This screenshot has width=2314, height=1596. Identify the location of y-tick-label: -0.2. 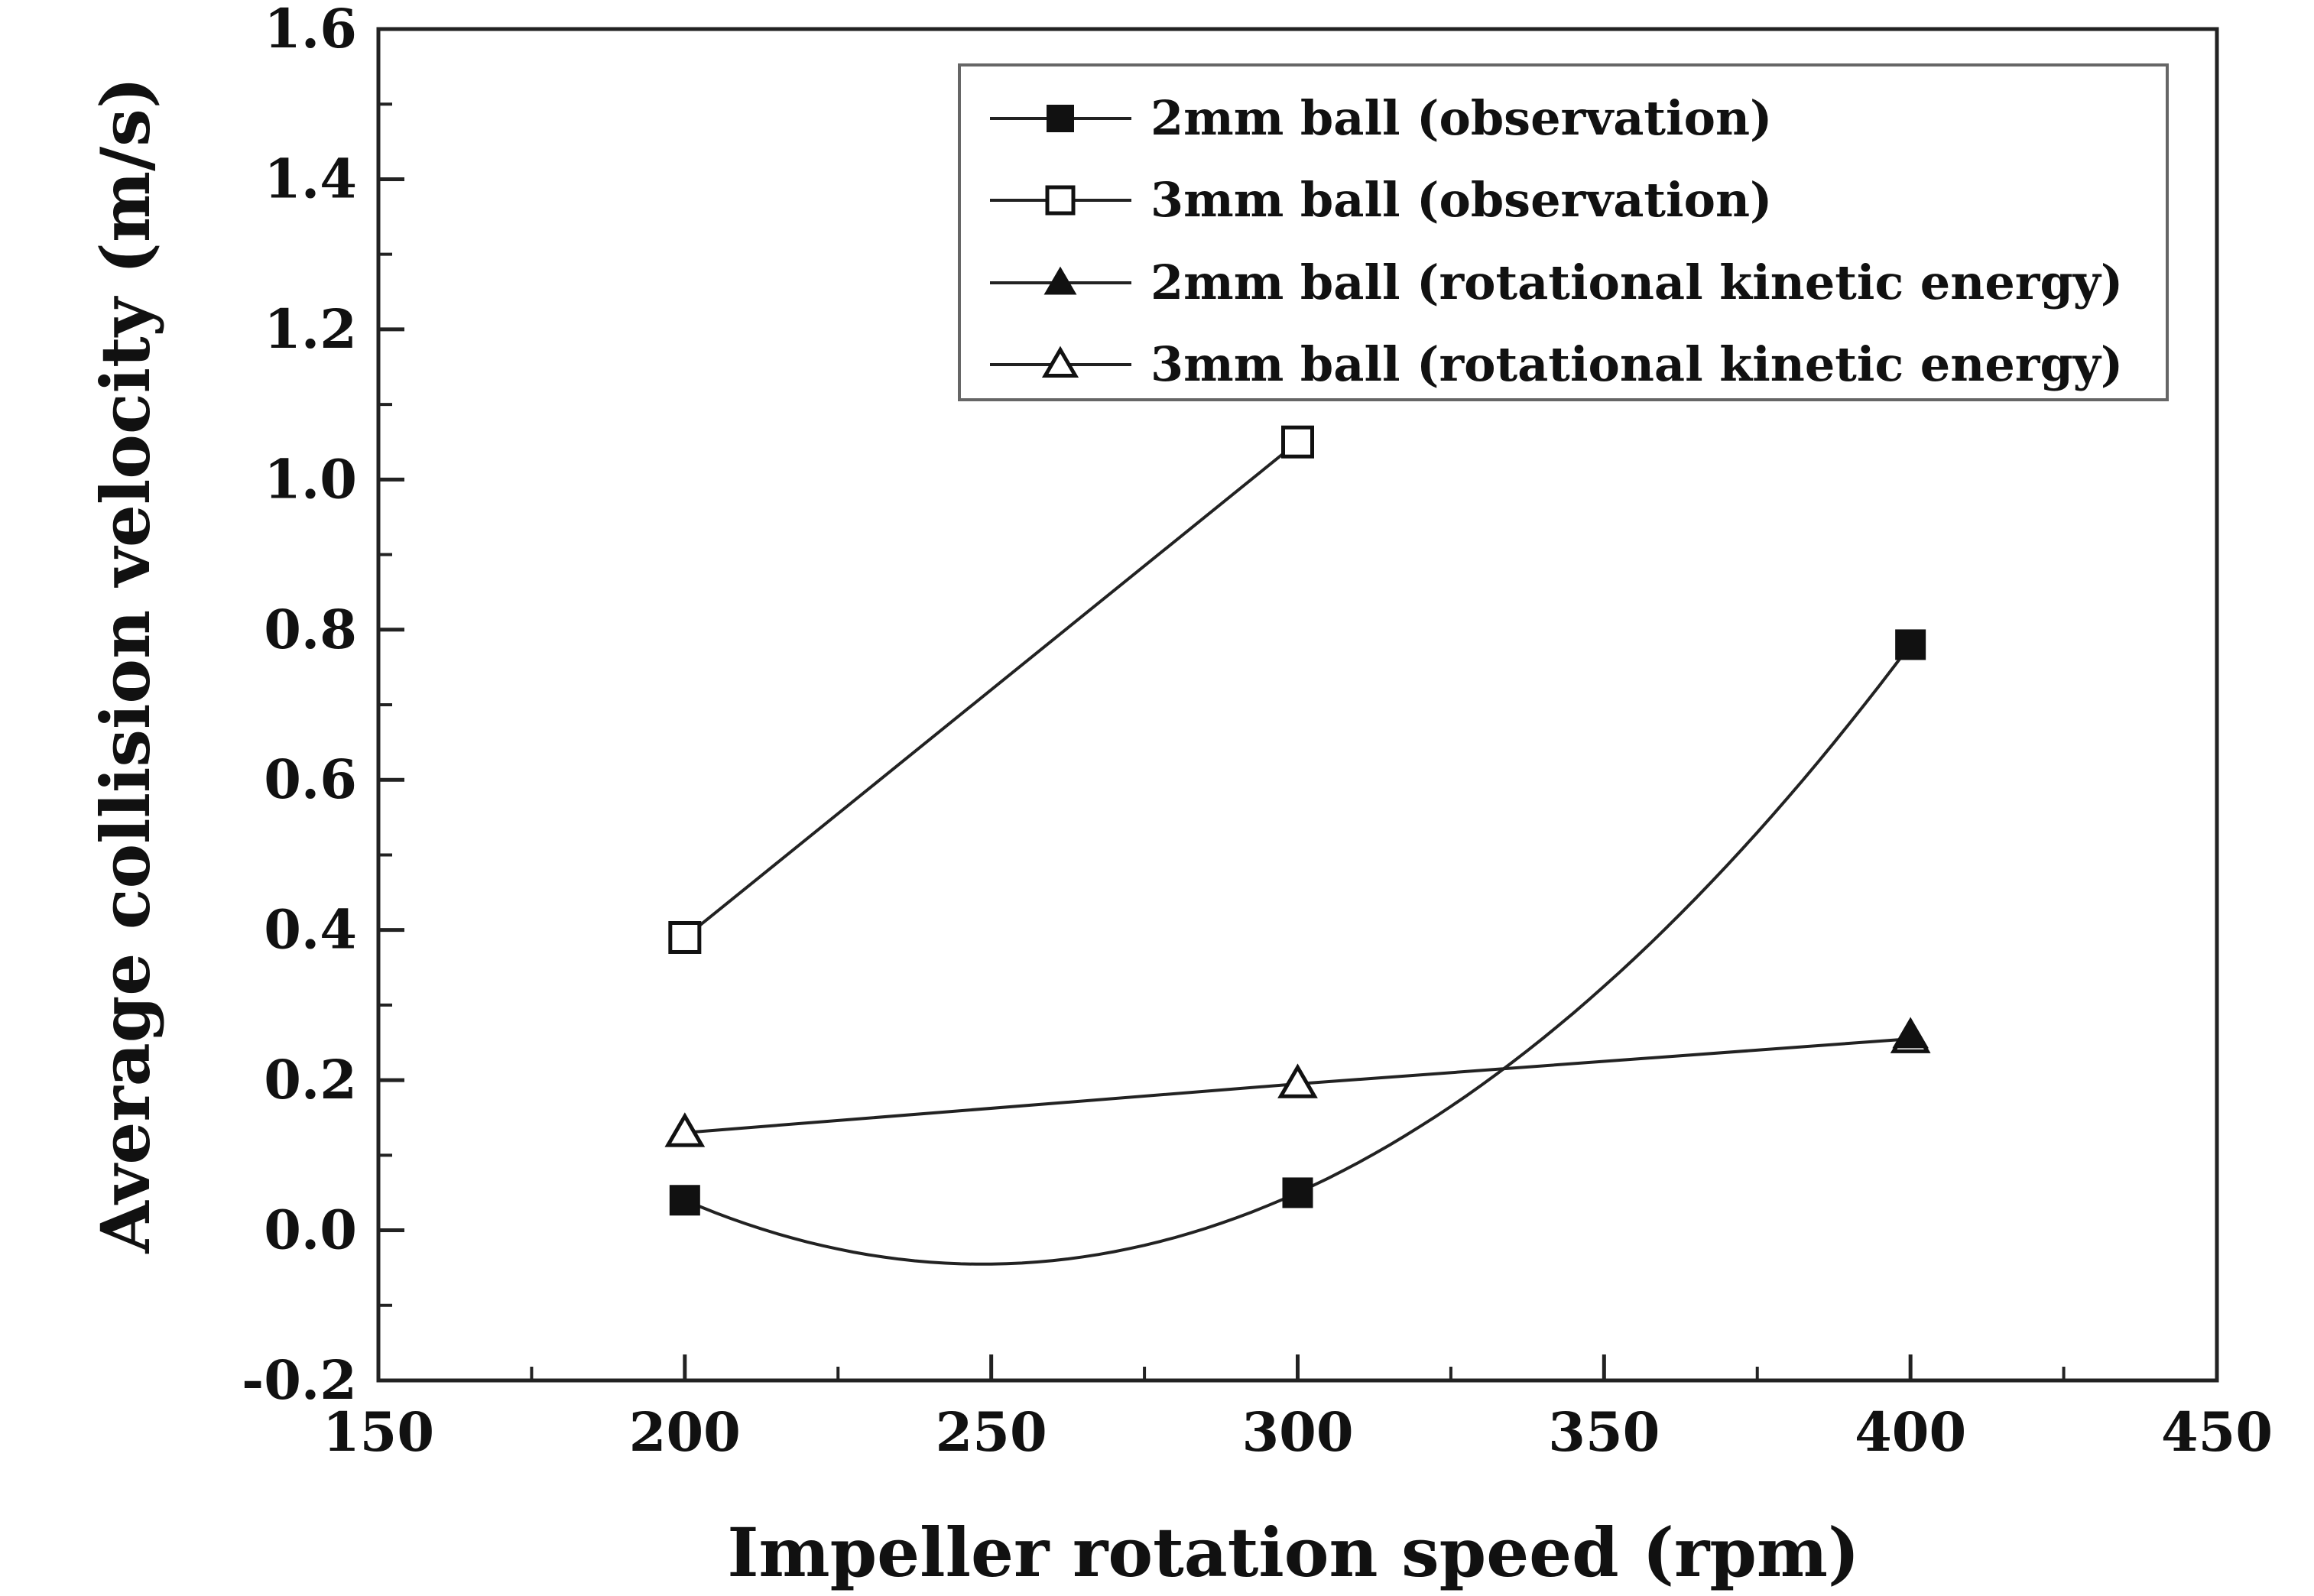
(299, 1380).